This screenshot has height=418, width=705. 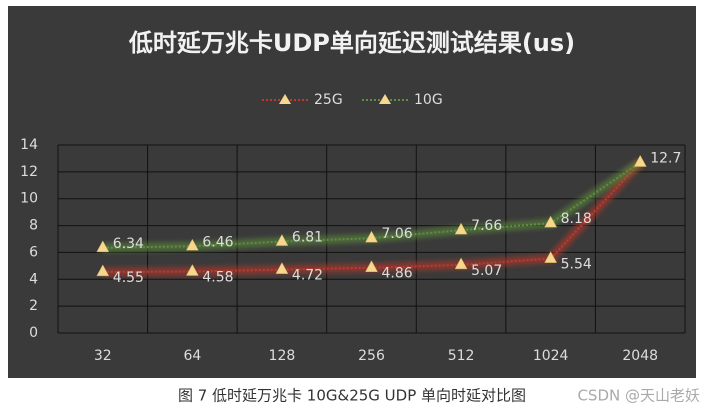 What do you see at coordinates (638, 396) in the screenshot?
I see `watermark: CSDN @天山老妖` at bounding box center [638, 396].